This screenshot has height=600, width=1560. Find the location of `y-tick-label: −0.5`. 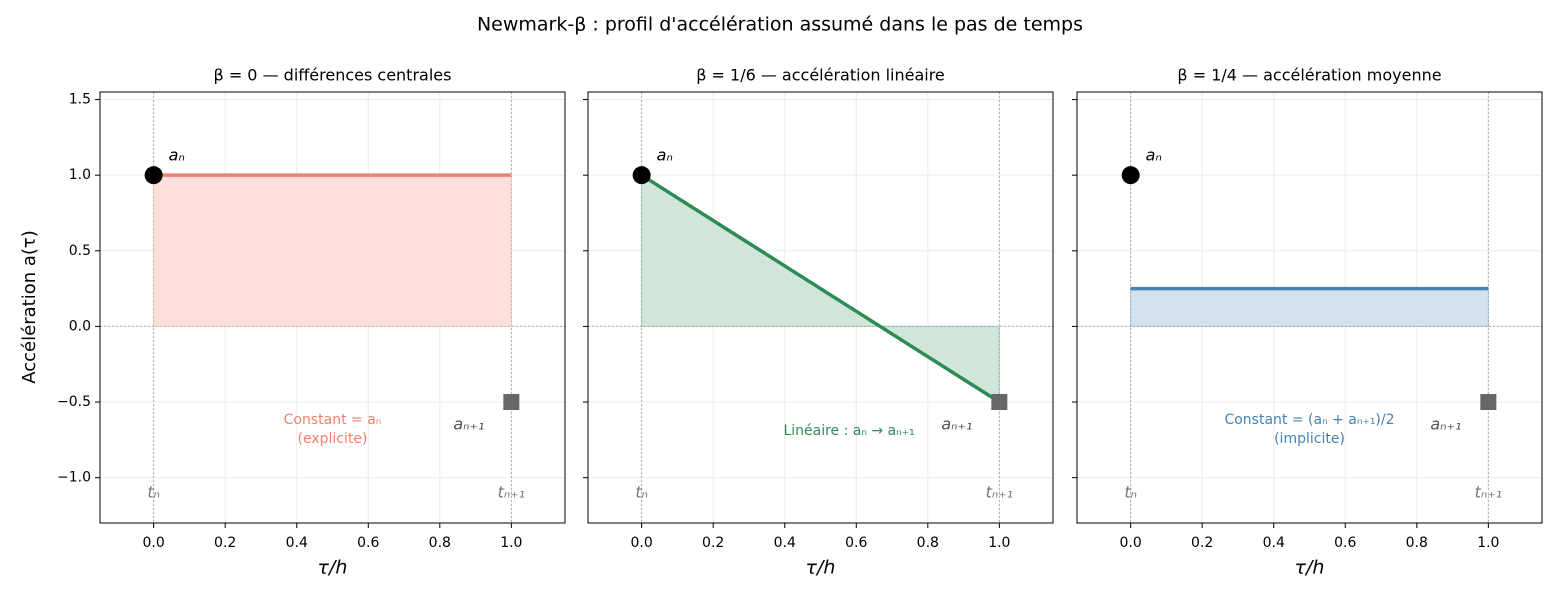

y-tick-label: −0.5 is located at coordinates (74, 402).